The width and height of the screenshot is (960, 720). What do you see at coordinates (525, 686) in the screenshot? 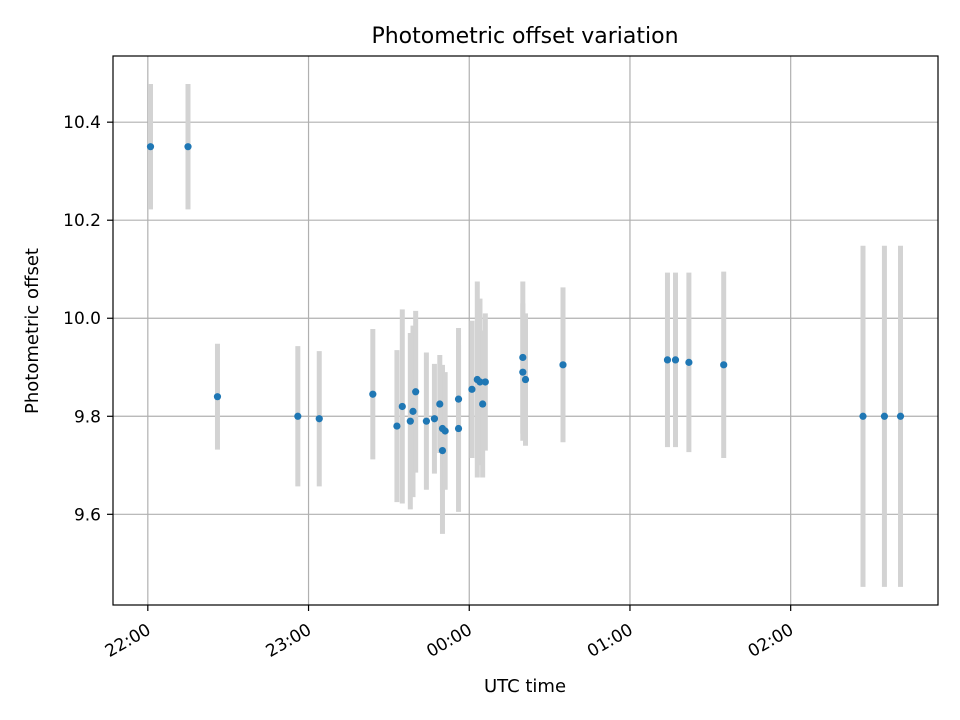
I see `x-axis-label: UTC time` at bounding box center [525, 686].